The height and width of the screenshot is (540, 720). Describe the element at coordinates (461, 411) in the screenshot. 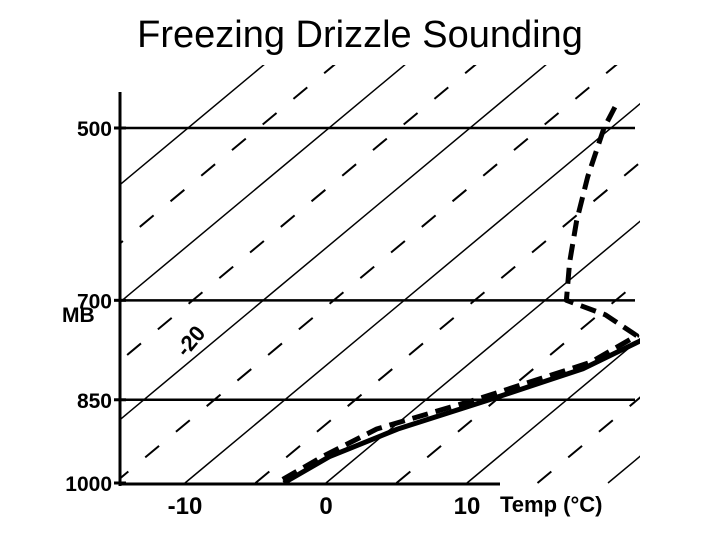

I see `temperature-series-line` at that location.